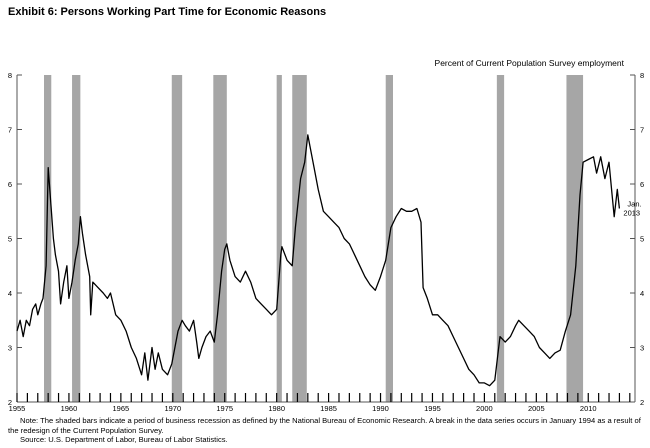  Describe the element at coordinates (642, 402) in the screenshot. I see `y-tick-label-right: 2` at that location.